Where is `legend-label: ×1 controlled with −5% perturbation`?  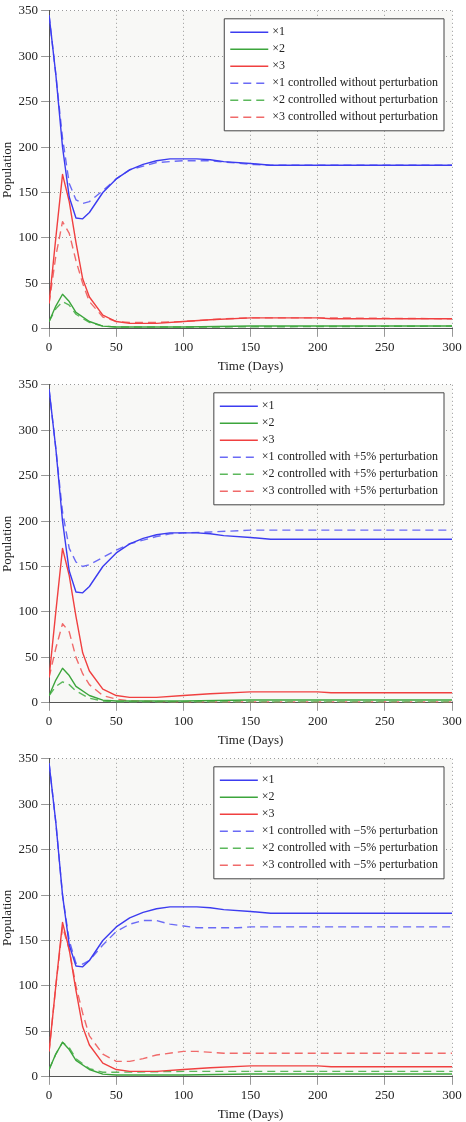 legend-label: ×1 controlled with −5% perturbation is located at coordinates (350, 830).